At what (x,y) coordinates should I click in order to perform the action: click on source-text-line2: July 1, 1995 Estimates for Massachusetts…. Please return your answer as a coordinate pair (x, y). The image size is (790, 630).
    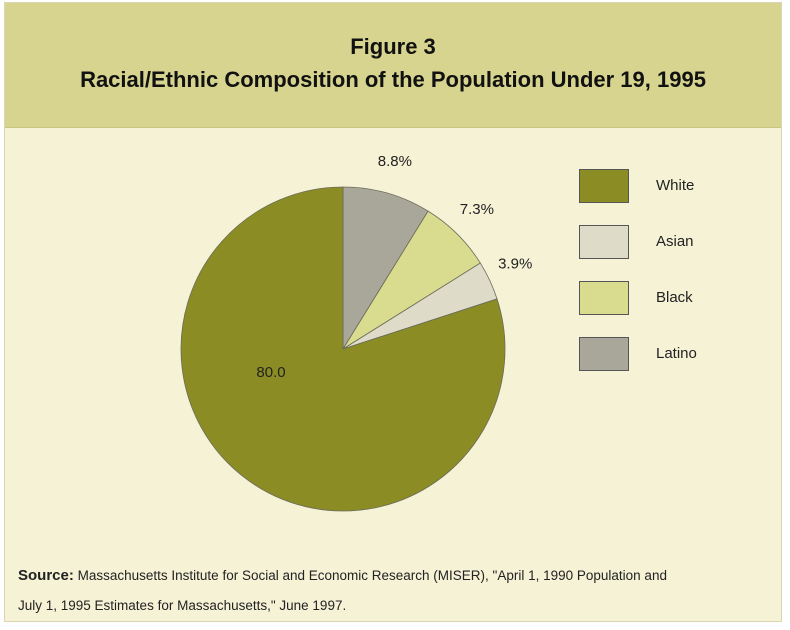
    Looking at the image, I should click on (182, 605).